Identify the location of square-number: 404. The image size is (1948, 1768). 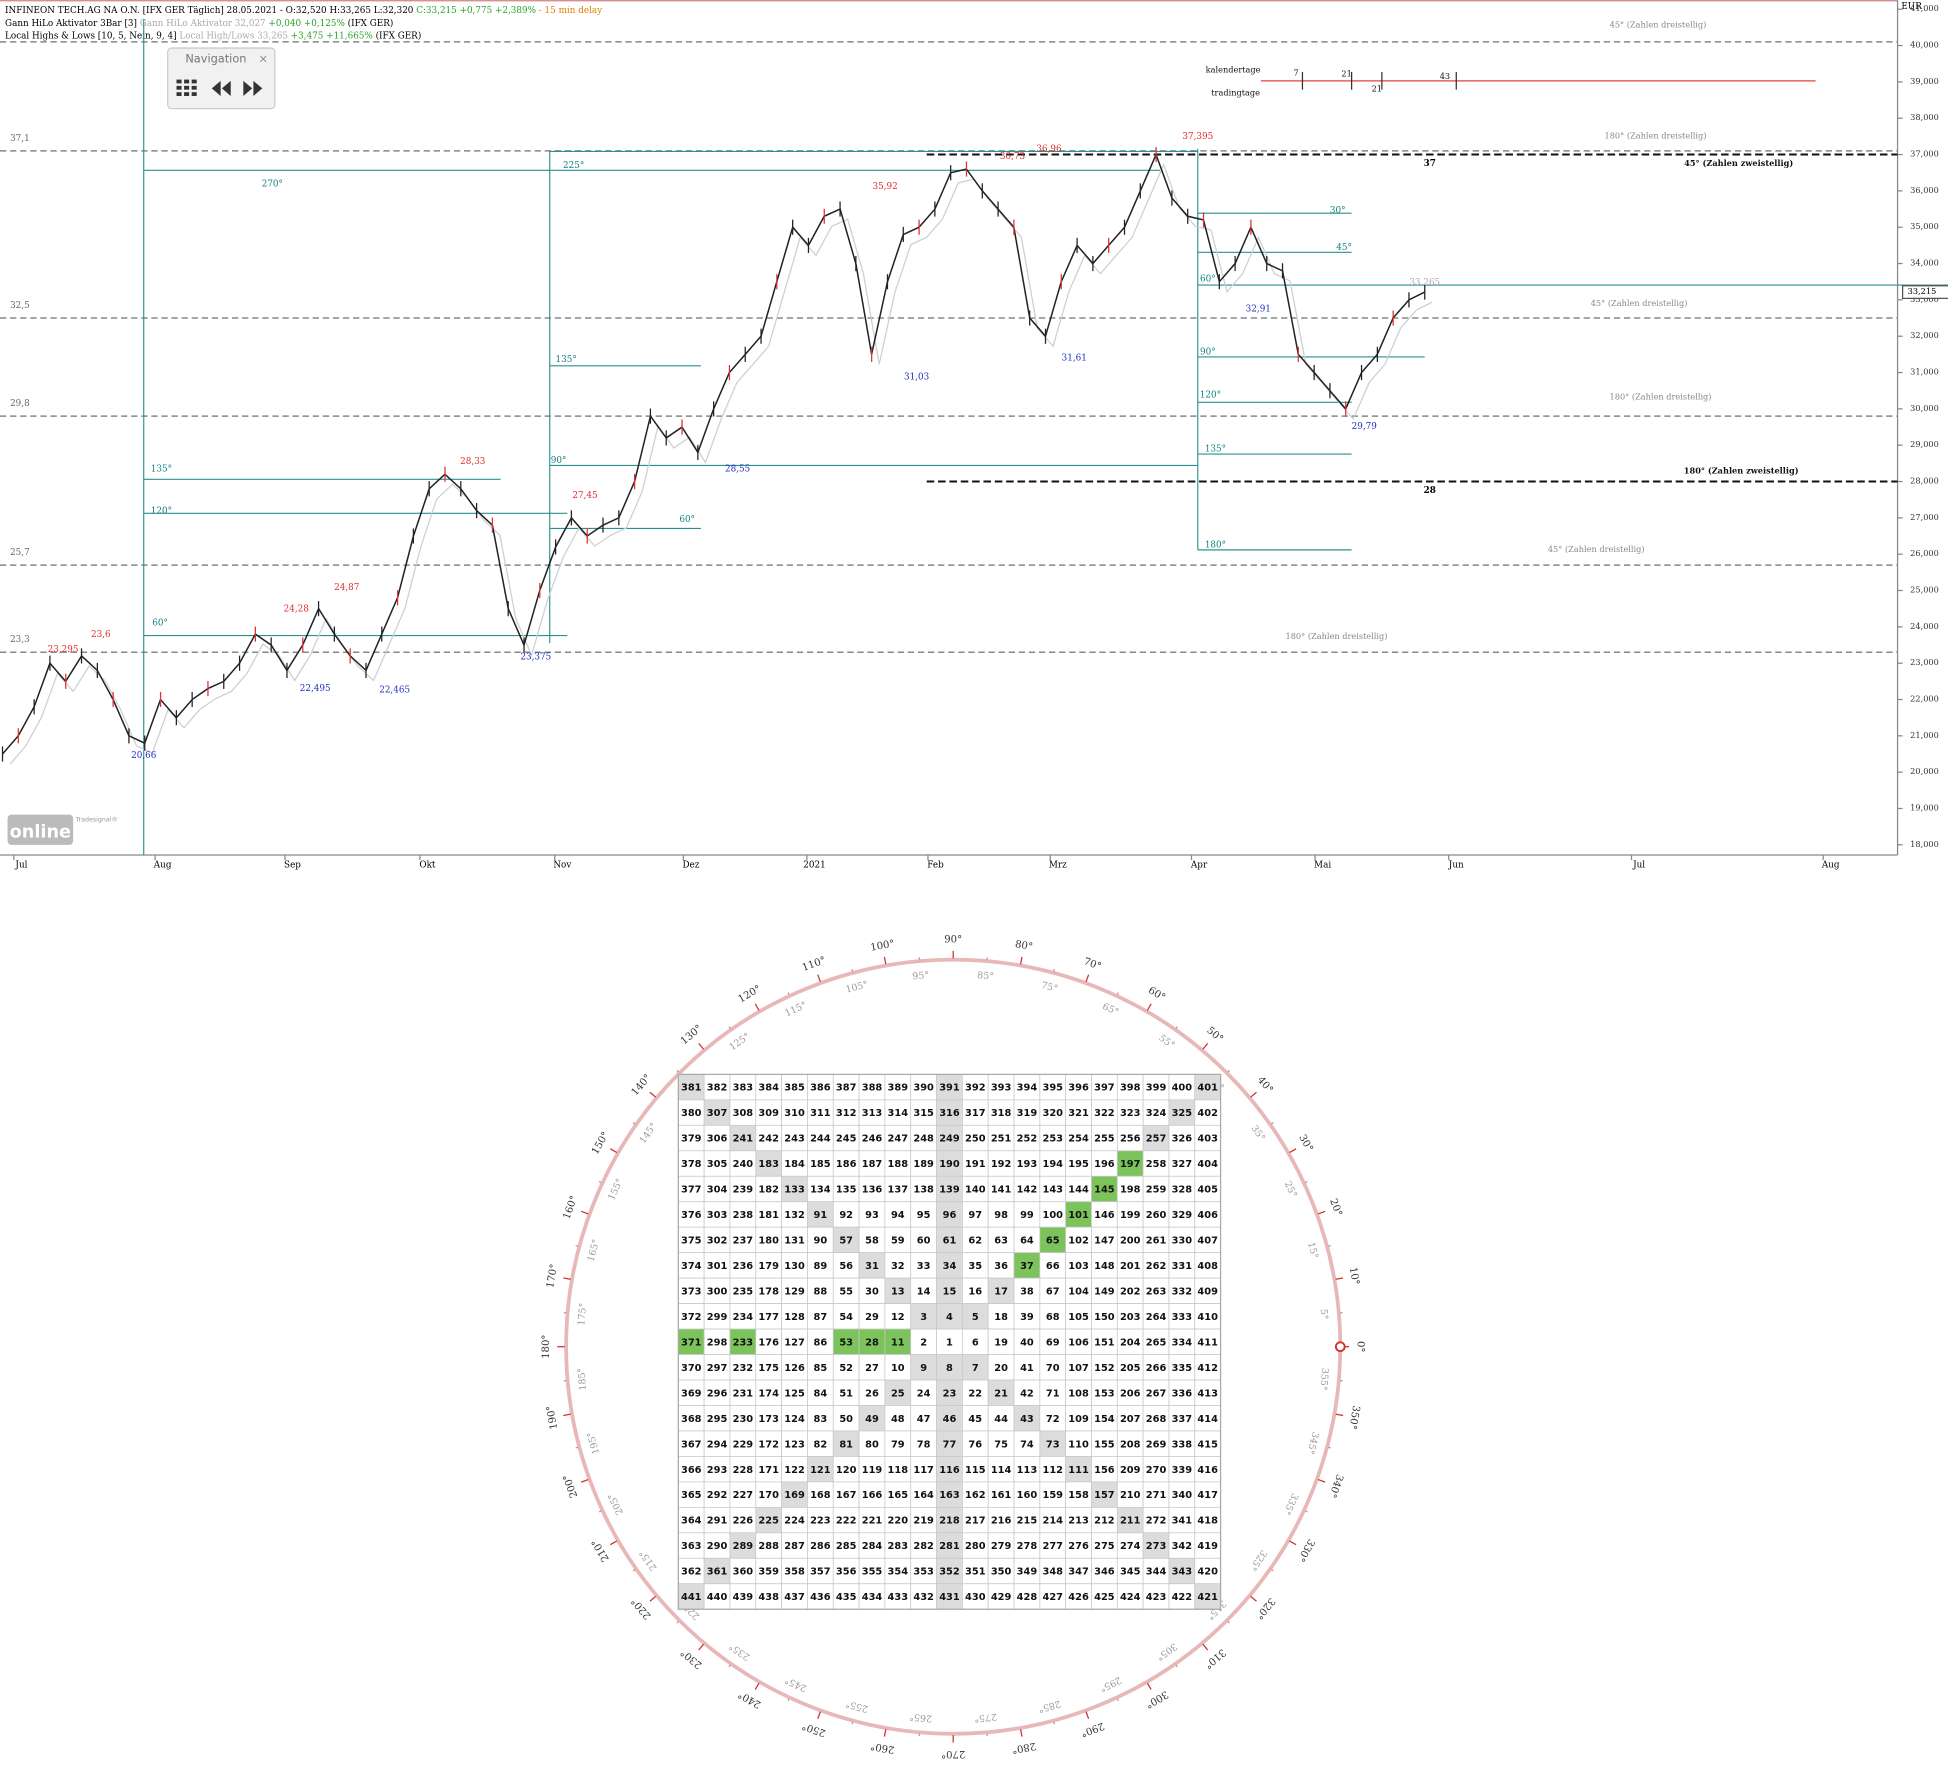
(1207, 1164).